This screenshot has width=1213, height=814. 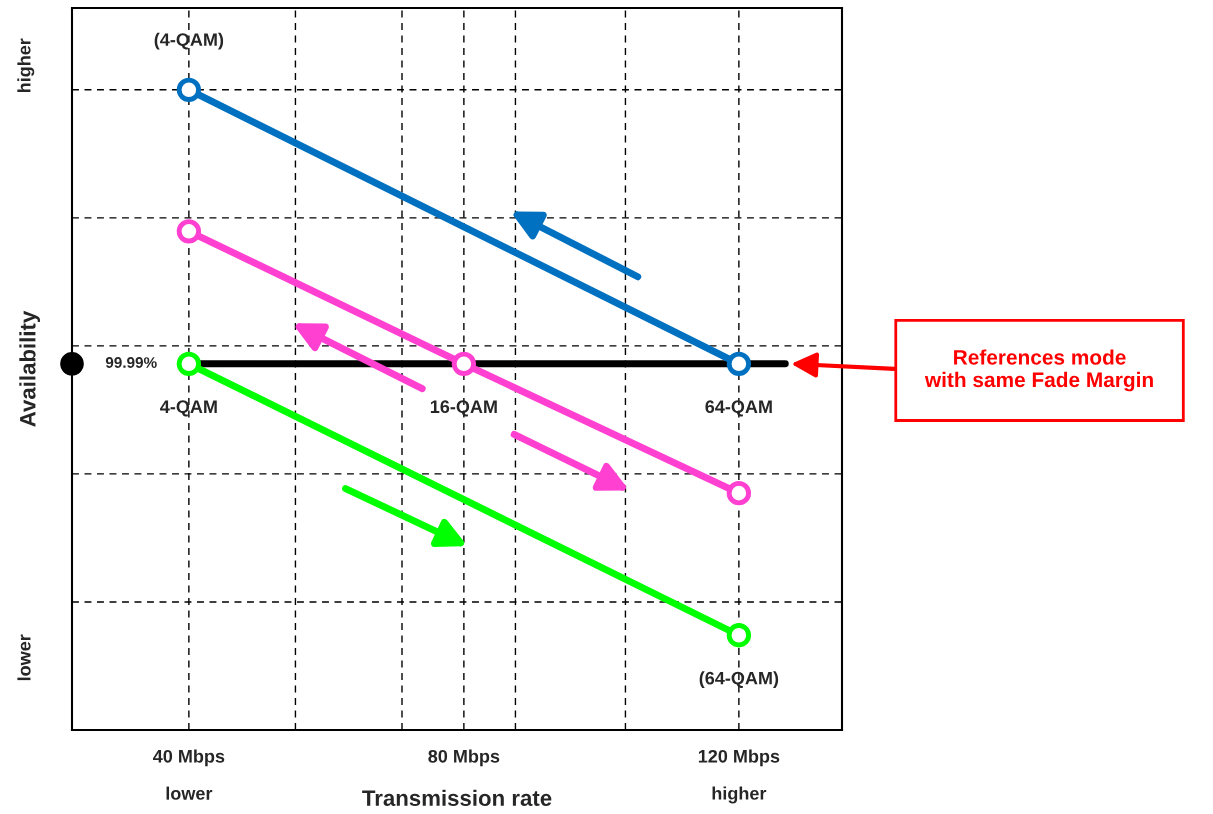 I want to click on text: References mode with same Fade Margin, so click(x=1038, y=370).